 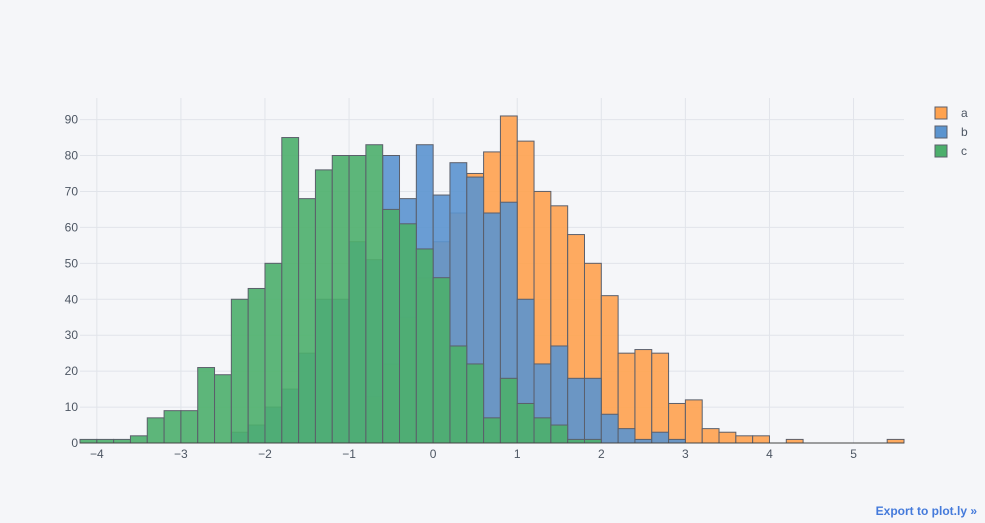 I want to click on x-tick-label: −1, so click(x=349, y=454).